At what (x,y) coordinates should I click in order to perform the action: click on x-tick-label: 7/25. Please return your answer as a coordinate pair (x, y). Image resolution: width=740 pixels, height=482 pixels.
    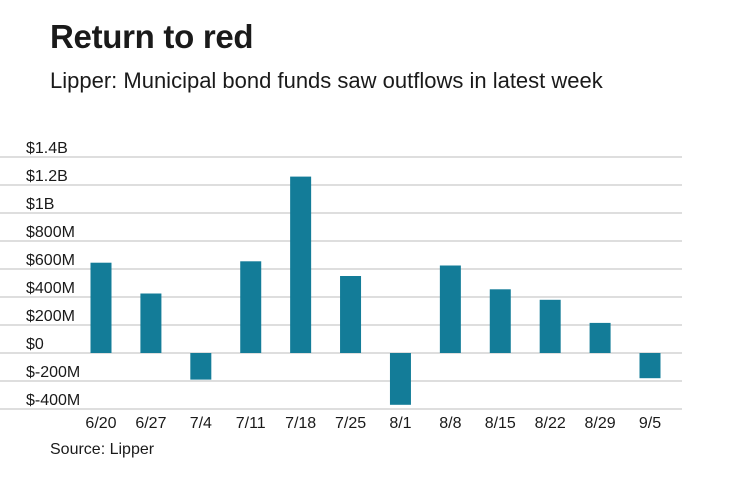
    Looking at the image, I should click on (350, 423).